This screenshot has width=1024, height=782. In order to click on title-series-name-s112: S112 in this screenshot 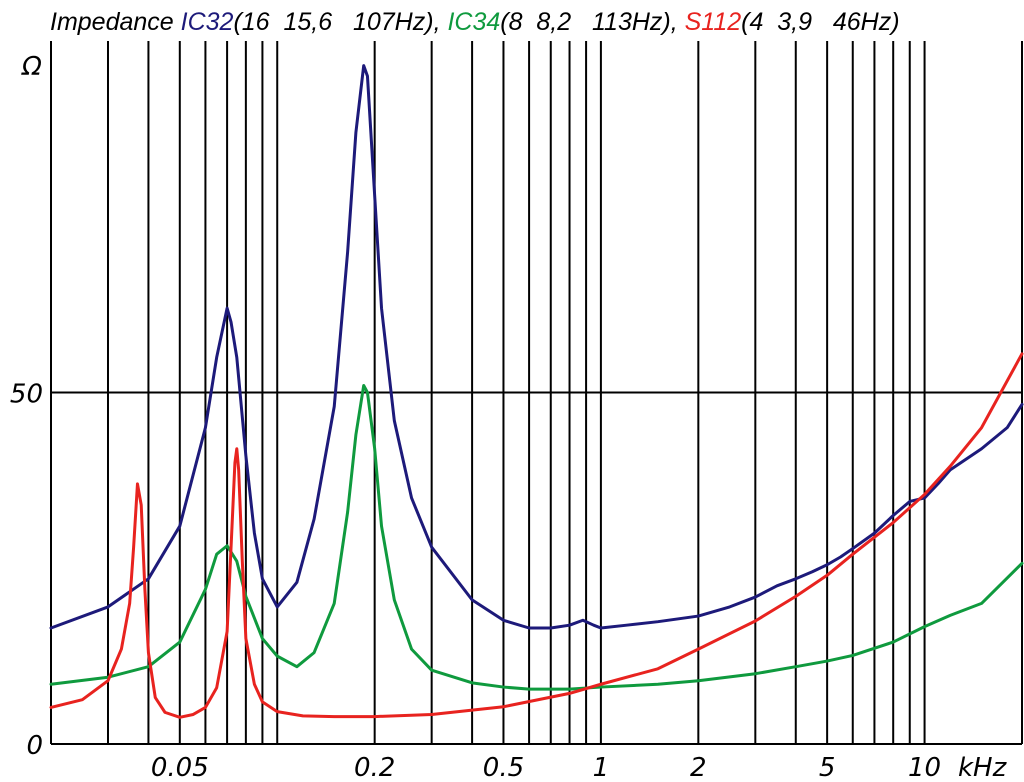, I will do `click(713, 22)`.